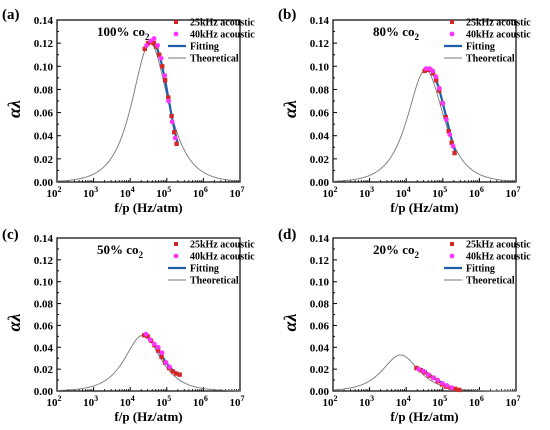 The height and width of the screenshot is (430, 550). I want to click on condition-main: 50% co, so click(118, 249).